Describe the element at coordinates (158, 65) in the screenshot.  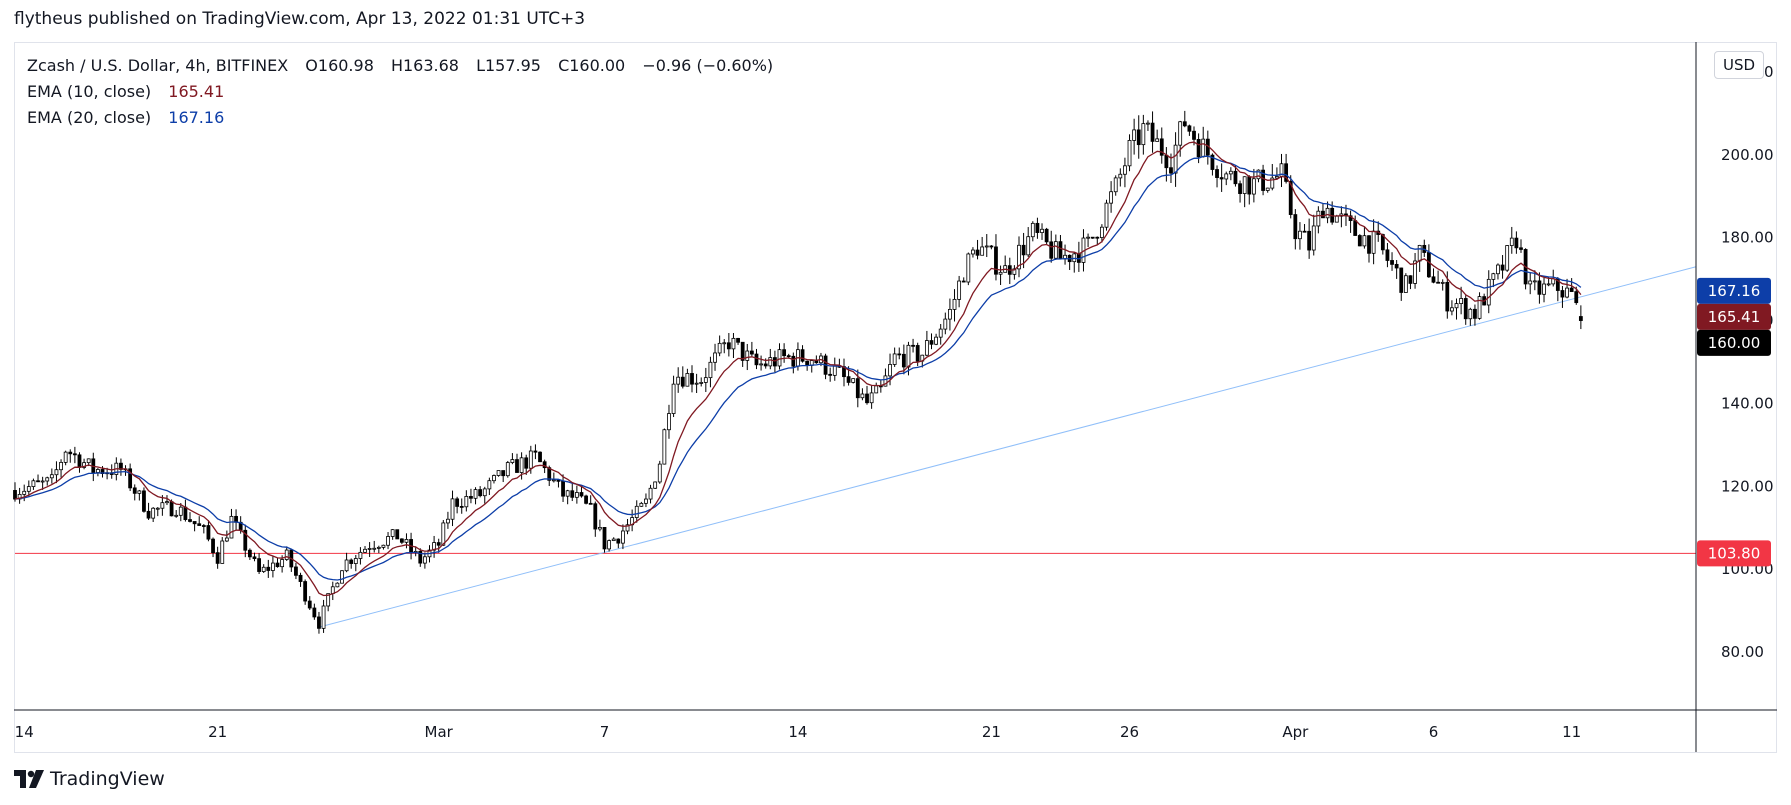
I see `symbol-name: Zcash / U.S. Dollar, 4h, BITFINEX` at that location.